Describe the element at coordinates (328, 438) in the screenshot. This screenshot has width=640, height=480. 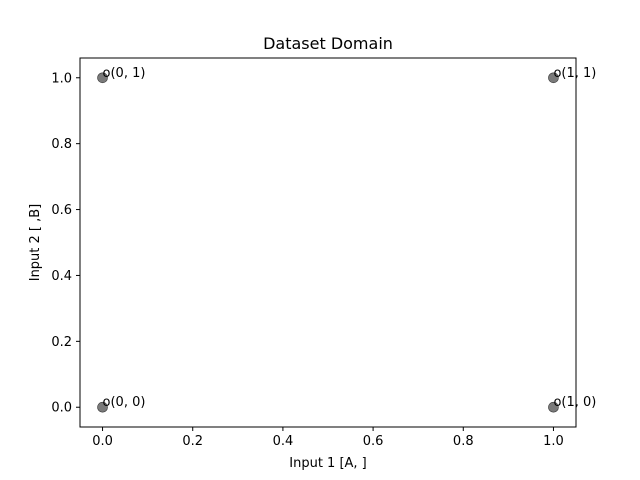
I see `x-axis-ticks: 0.0 0.2 0.4 0.6 0.8 1.0` at that location.